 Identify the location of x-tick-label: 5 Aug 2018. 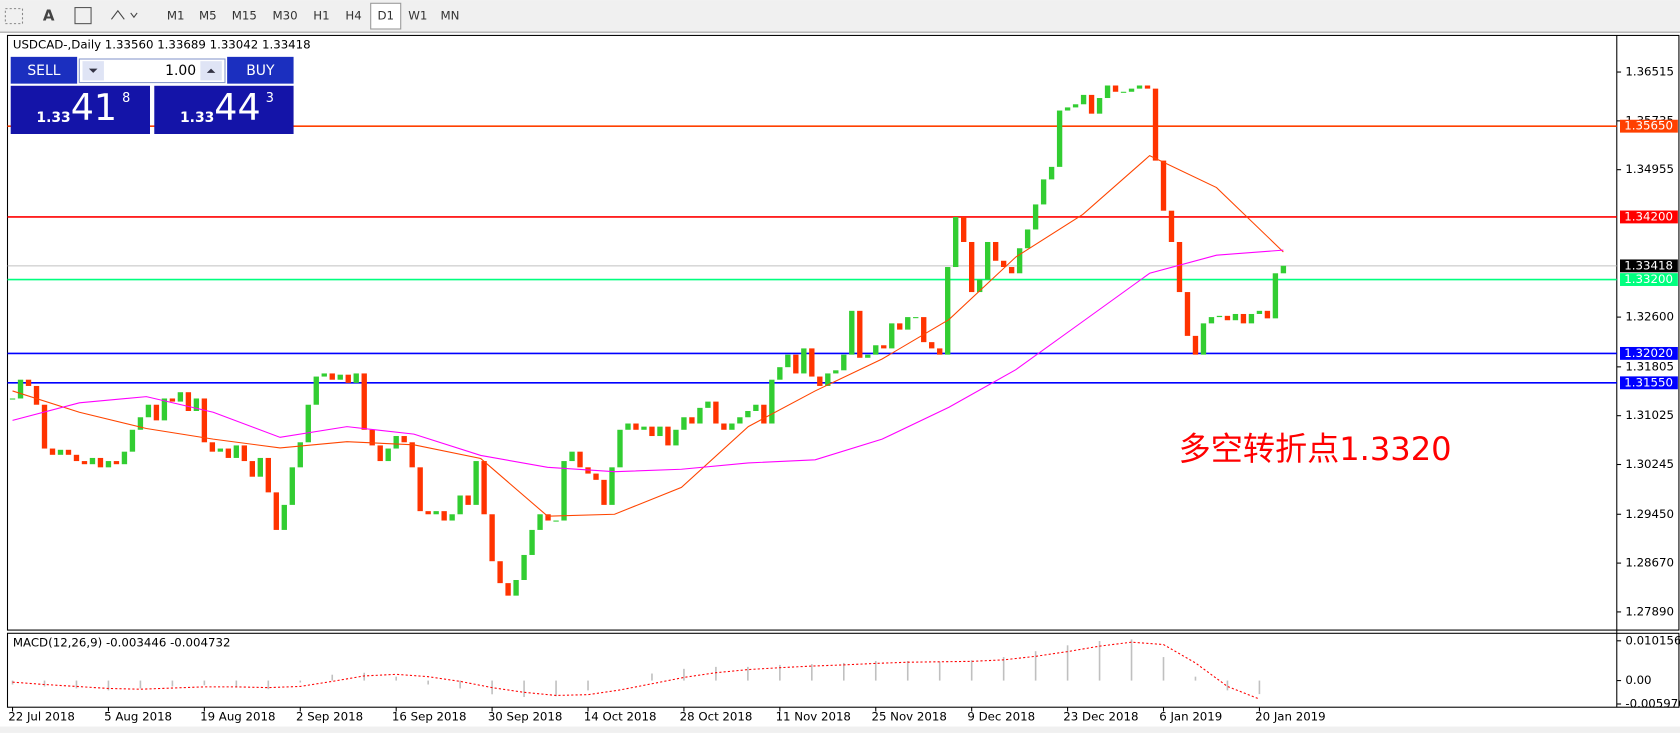
(138, 716).